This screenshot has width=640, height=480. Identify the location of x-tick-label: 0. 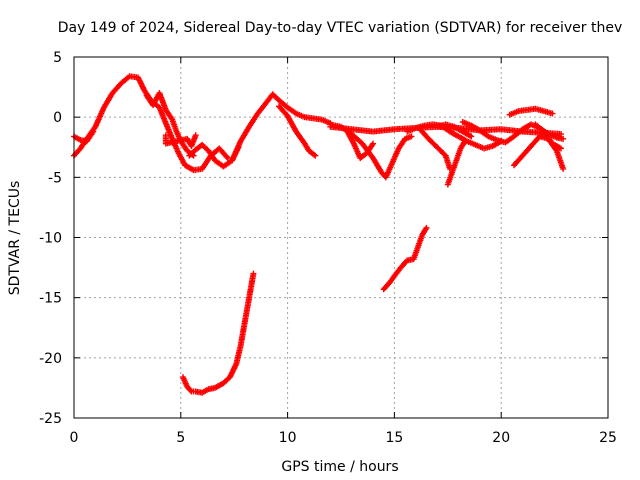
(74, 438).